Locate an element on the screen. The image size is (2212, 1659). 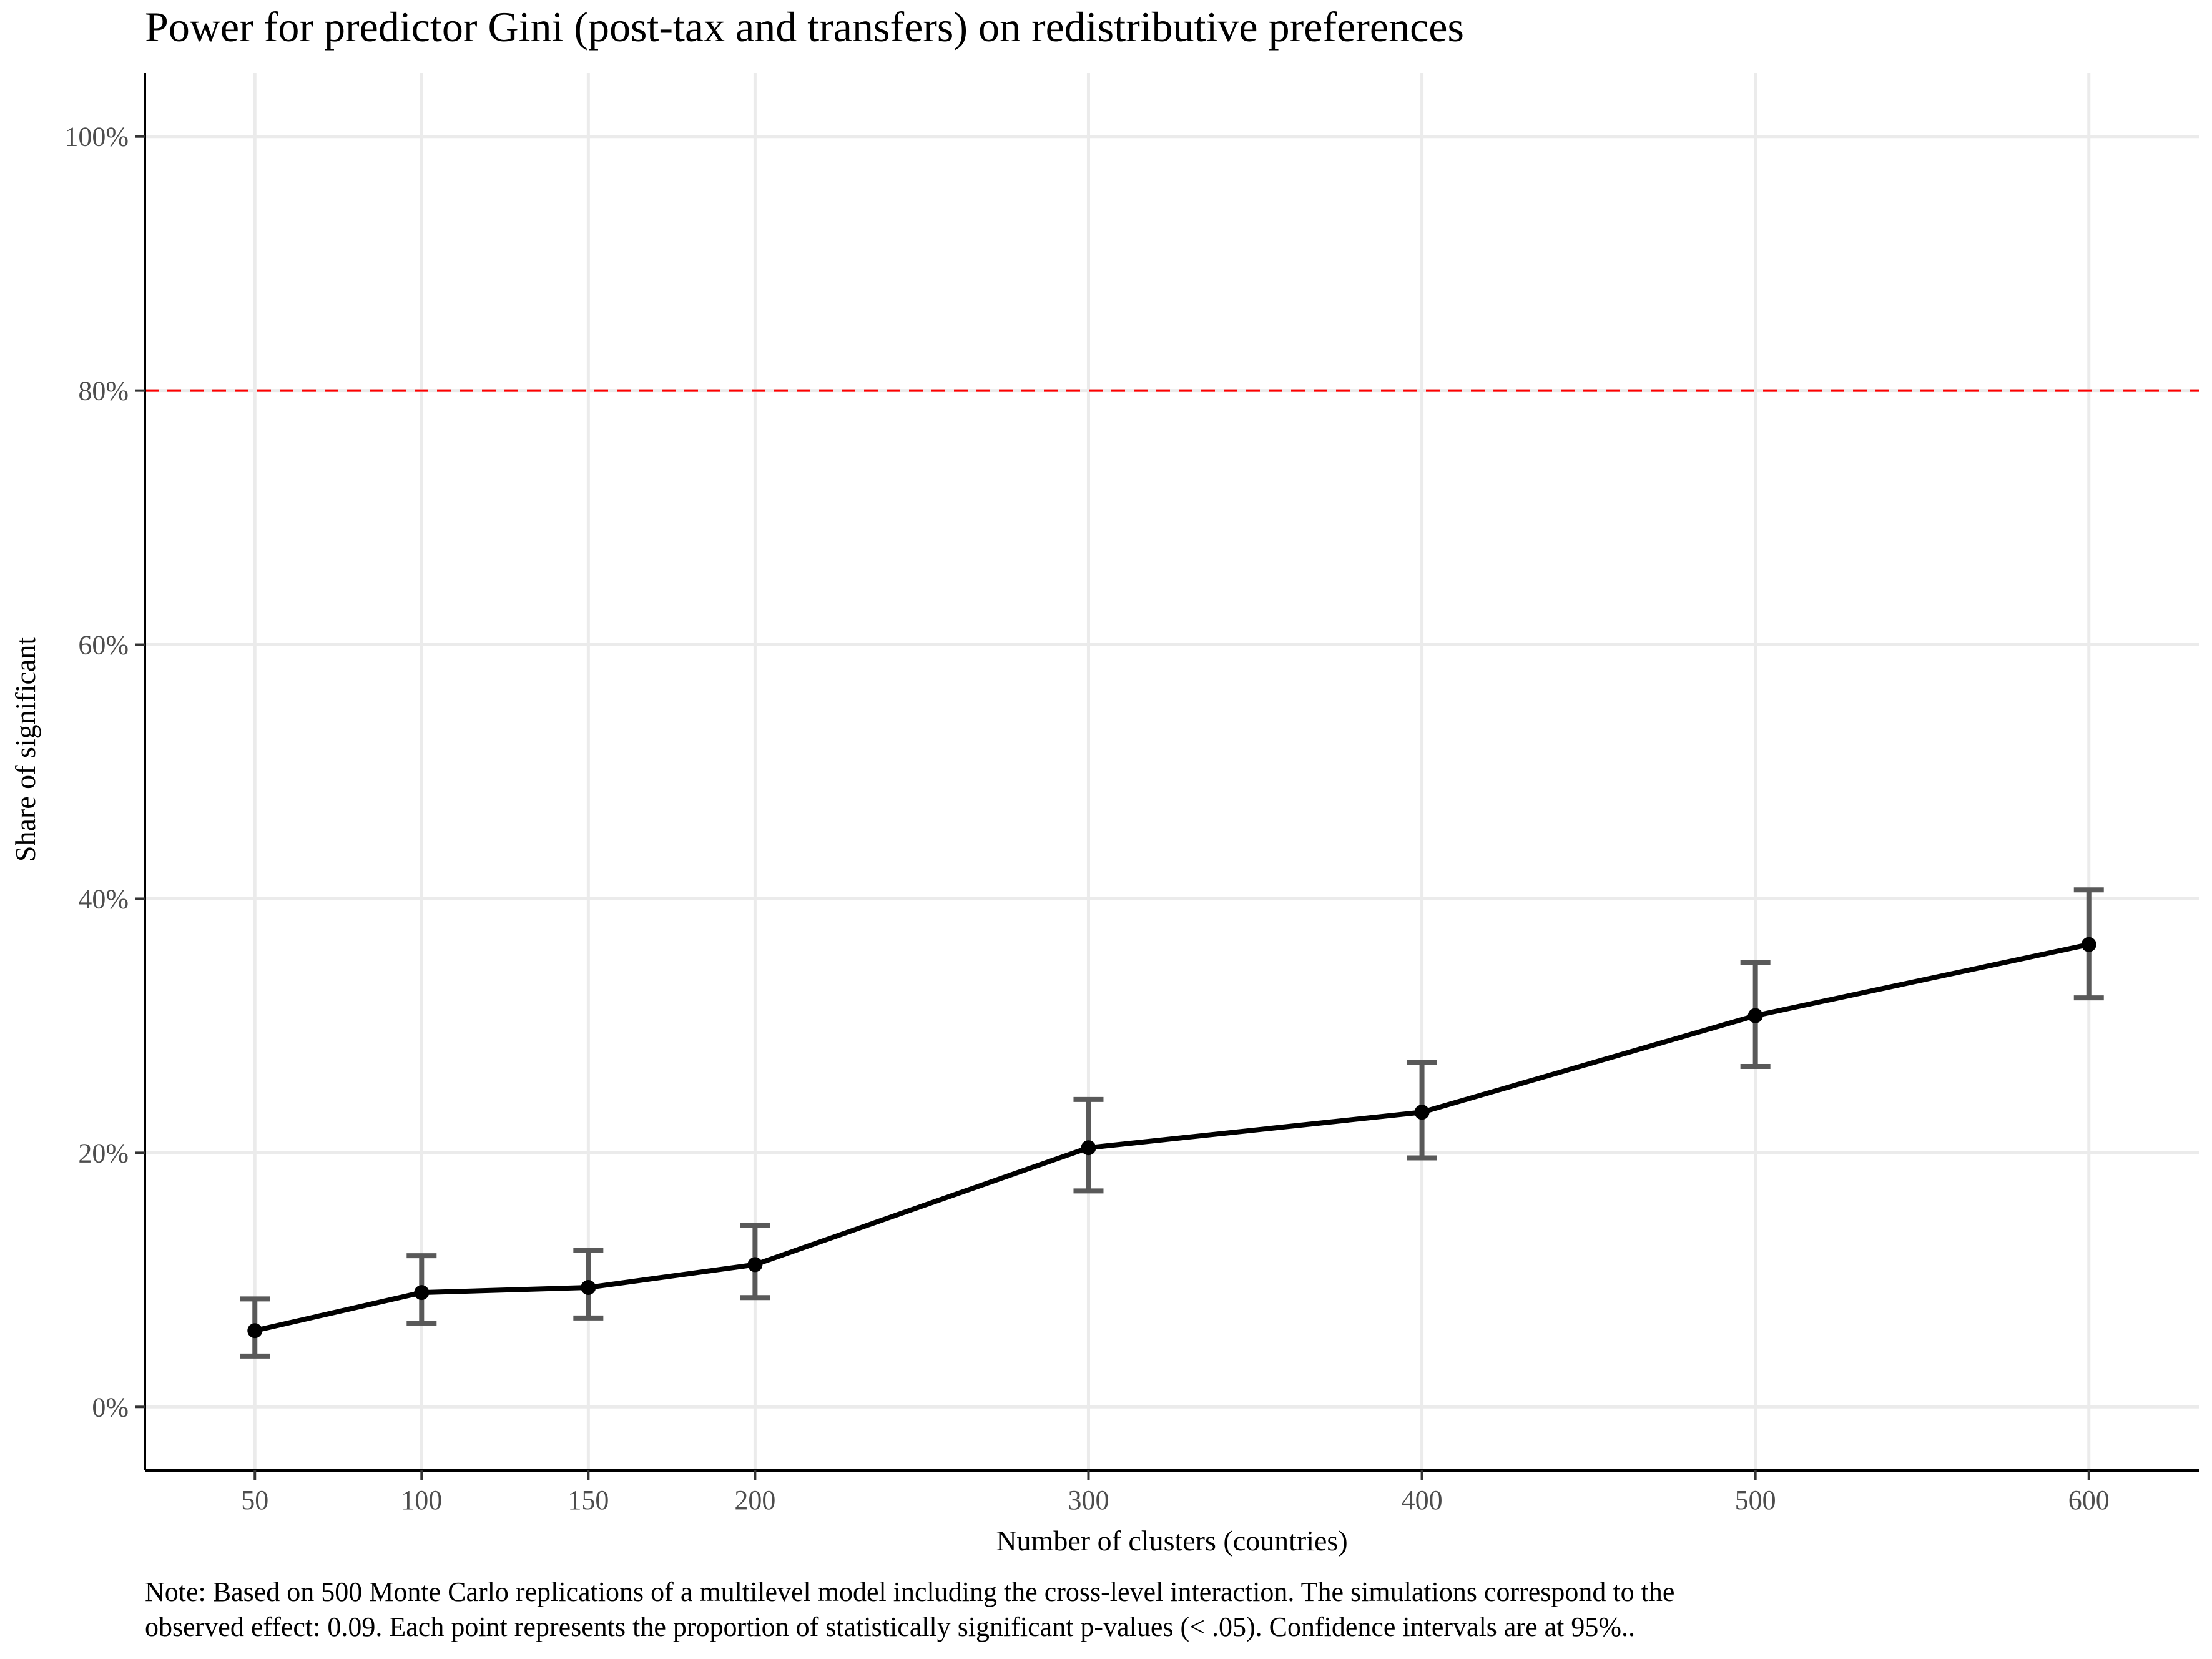
x-tick-label: 300 is located at coordinates (1088, 1500).